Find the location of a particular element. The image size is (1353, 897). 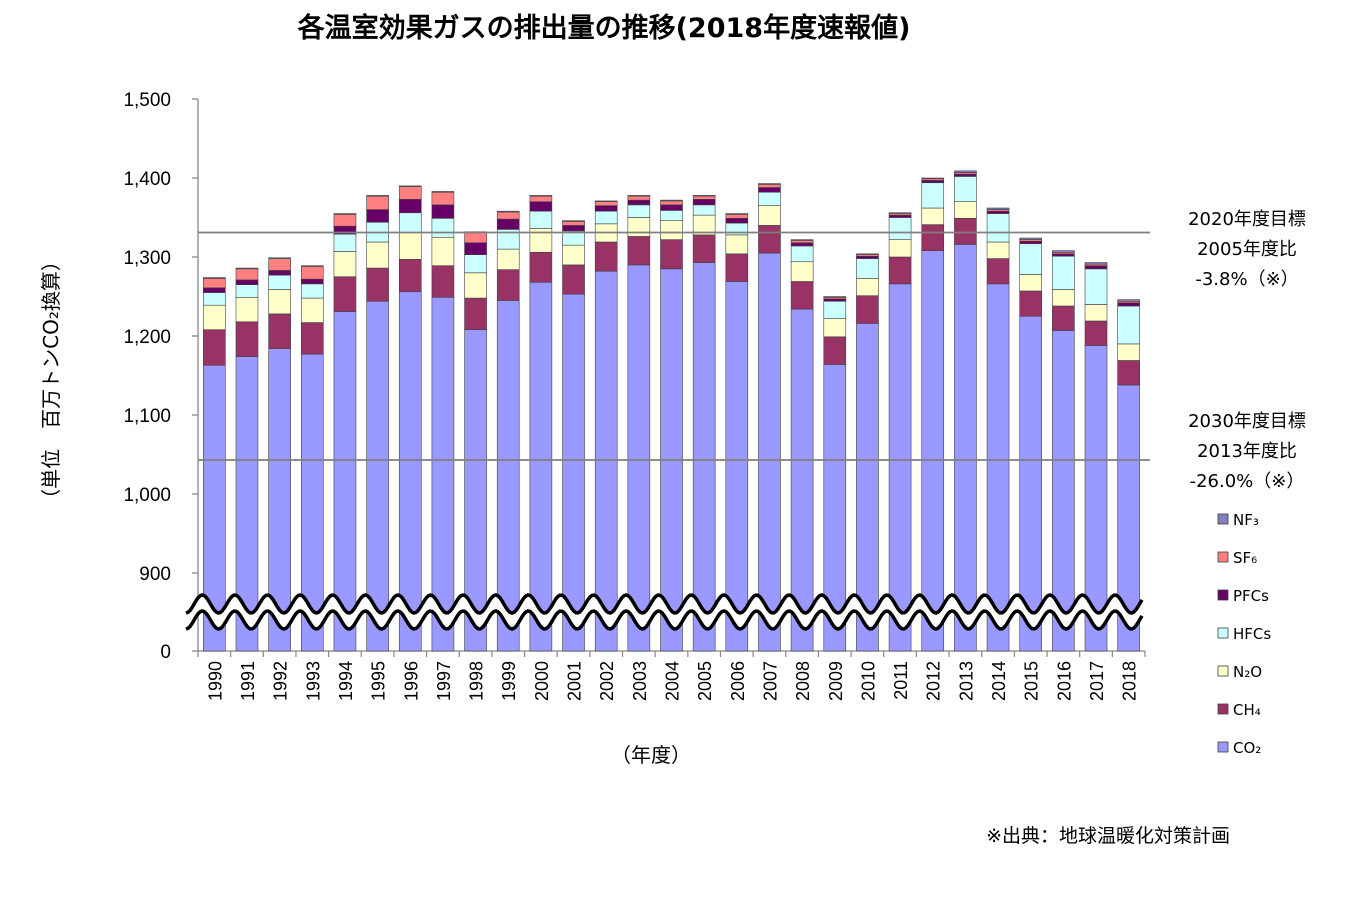

bar-stack-1991 is located at coordinates (247, 459).